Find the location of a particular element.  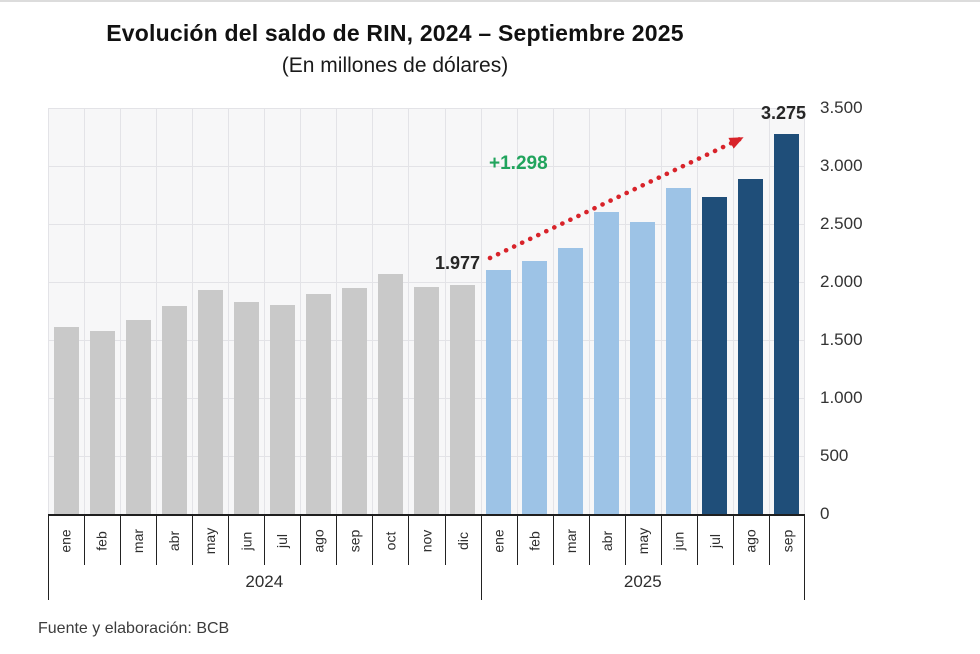

x-tick-mar-2025: mar is located at coordinates (571, 540).